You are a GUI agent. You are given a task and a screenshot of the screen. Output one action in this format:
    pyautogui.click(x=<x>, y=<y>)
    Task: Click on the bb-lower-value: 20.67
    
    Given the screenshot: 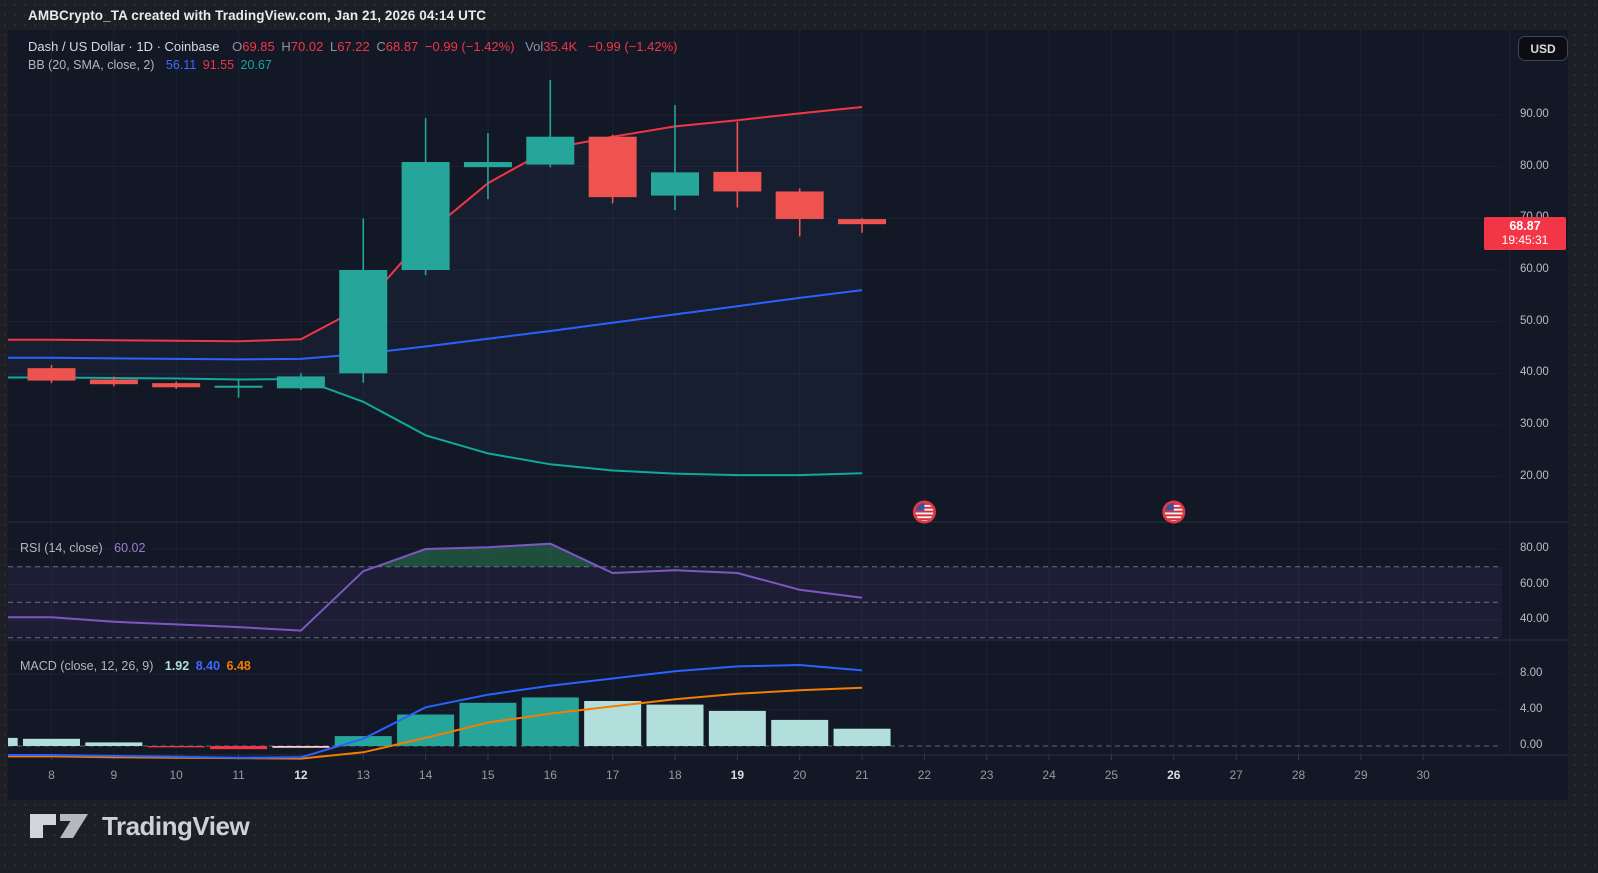 What is the action you would take?
    pyautogui.click(x=256, y=65)
    